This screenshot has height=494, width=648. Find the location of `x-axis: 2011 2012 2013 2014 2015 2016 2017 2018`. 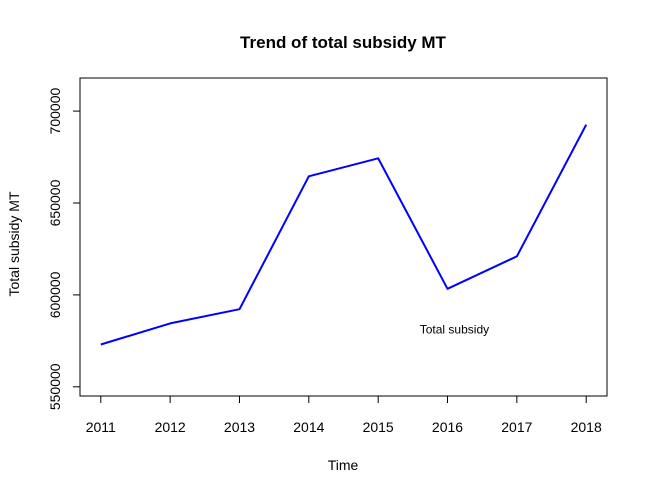

x-axis: 2011 2012 2013 2014 2015 2016 2017 2018 is located at coordinates (344, 415).